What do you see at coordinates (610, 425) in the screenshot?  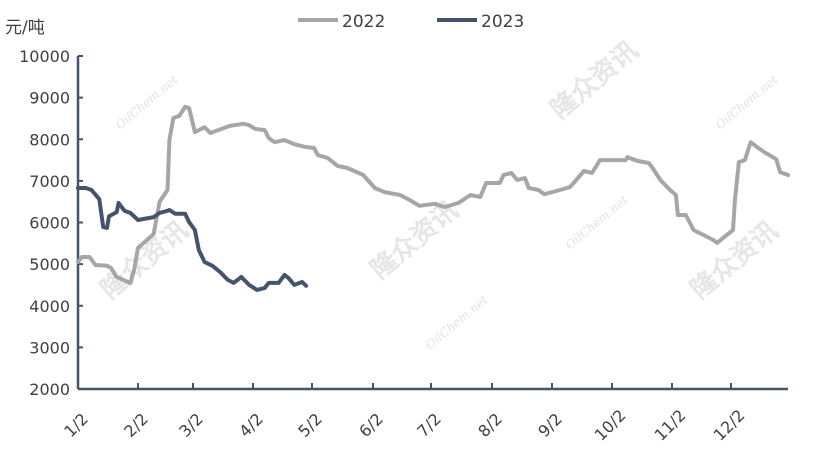 I see `x-tick-label: 10/2` at bounding box center [610, 425].